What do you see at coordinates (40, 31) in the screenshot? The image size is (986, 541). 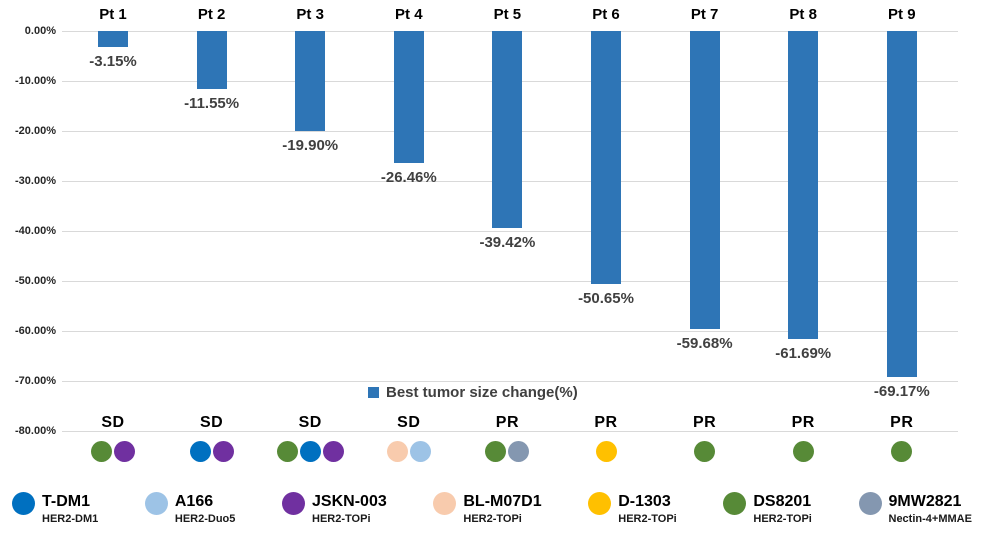 I see `y-axis-tick-label: 0.00%` at bounding box center [40, 31].